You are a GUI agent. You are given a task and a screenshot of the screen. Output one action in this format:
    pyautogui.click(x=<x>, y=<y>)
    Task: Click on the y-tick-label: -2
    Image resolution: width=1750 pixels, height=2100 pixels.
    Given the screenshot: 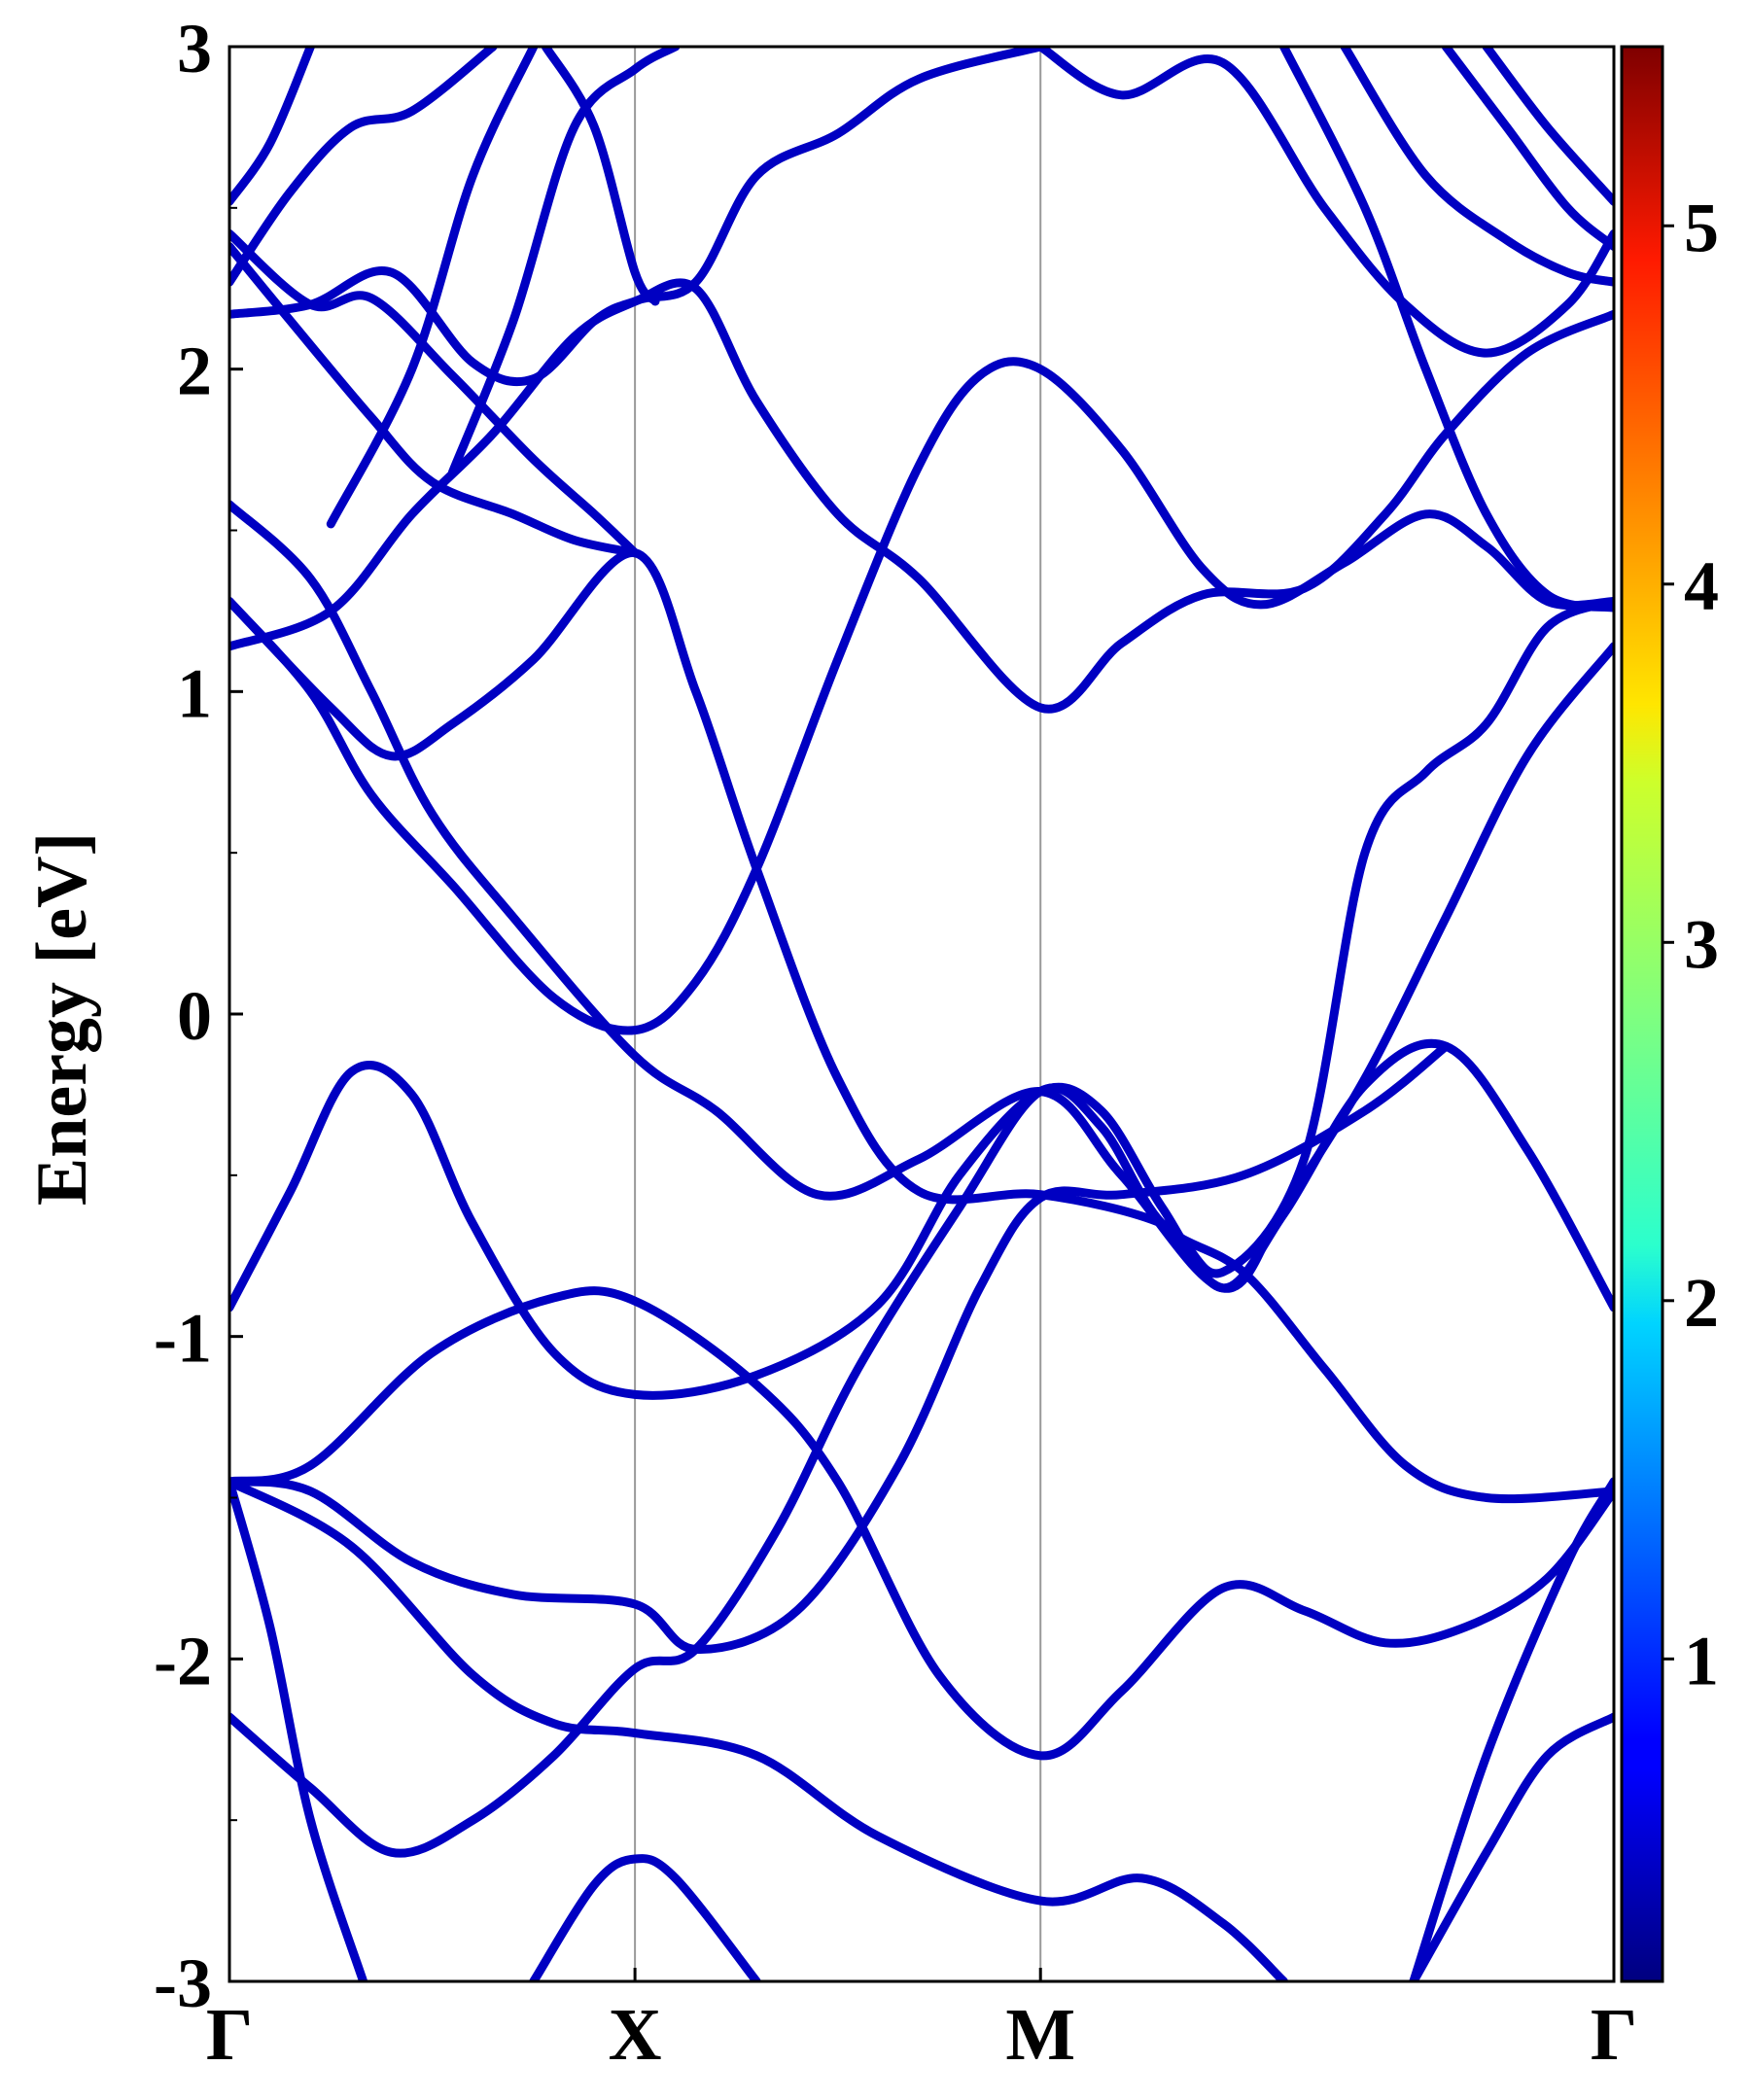 What is the action you would take?
    pyautogui.click(x=183, y=1660)
    